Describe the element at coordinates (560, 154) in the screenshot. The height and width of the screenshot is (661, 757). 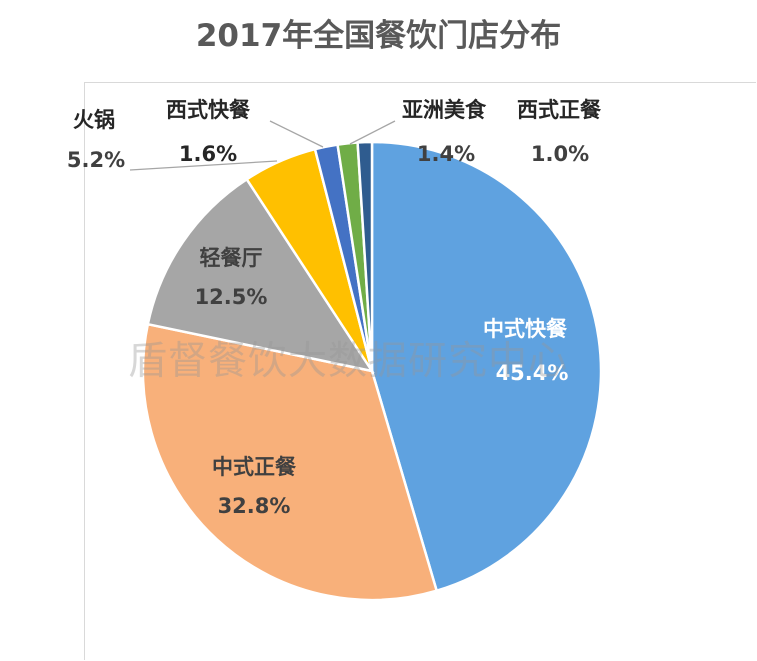
I see `slice-percent-label-7: 1.0%` at that location.